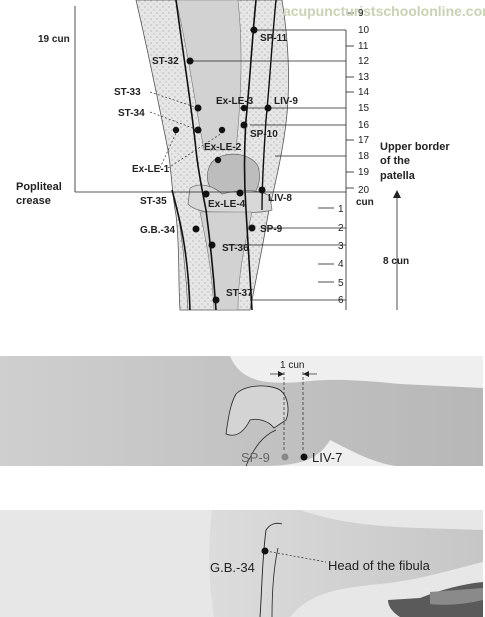  What do you see at coordinates (252, 228) in the screenshot?
I see `point-sp9` at bounding box center [252, 228].